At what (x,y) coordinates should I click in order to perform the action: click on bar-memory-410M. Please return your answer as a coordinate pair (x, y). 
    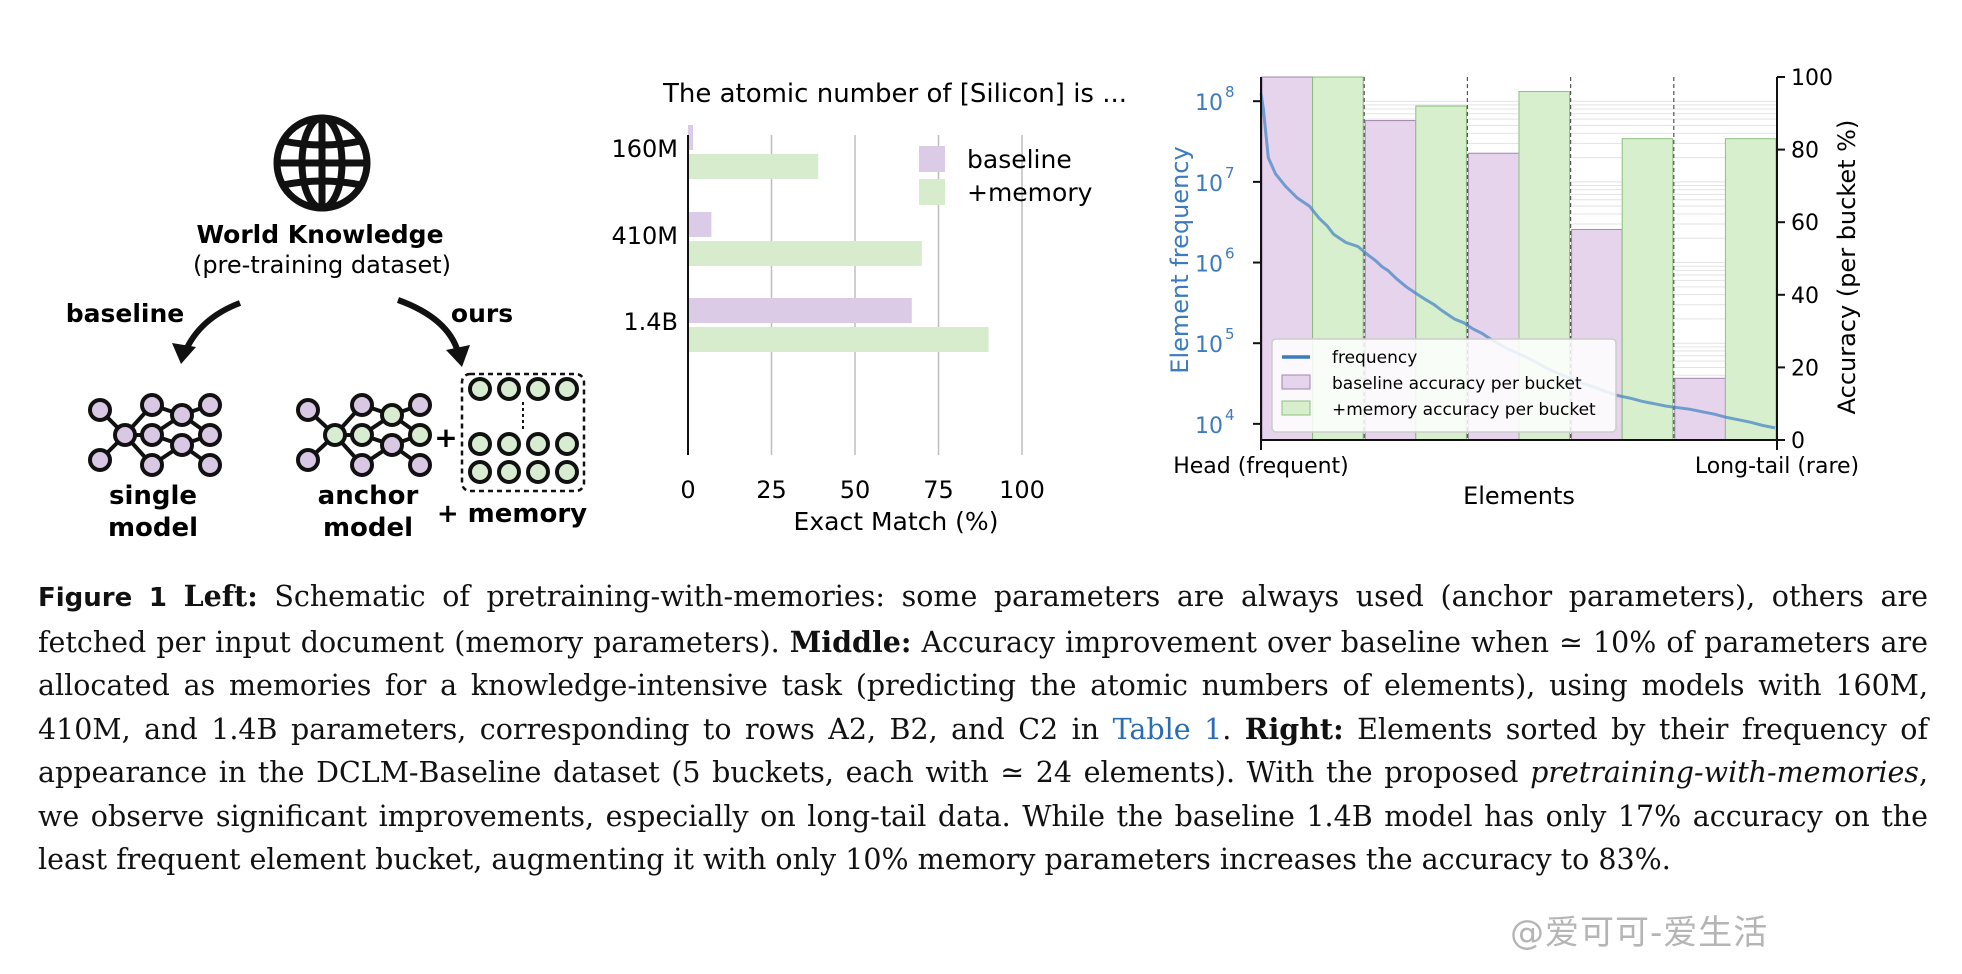
    Looking at the image, I should click on (805, 253).